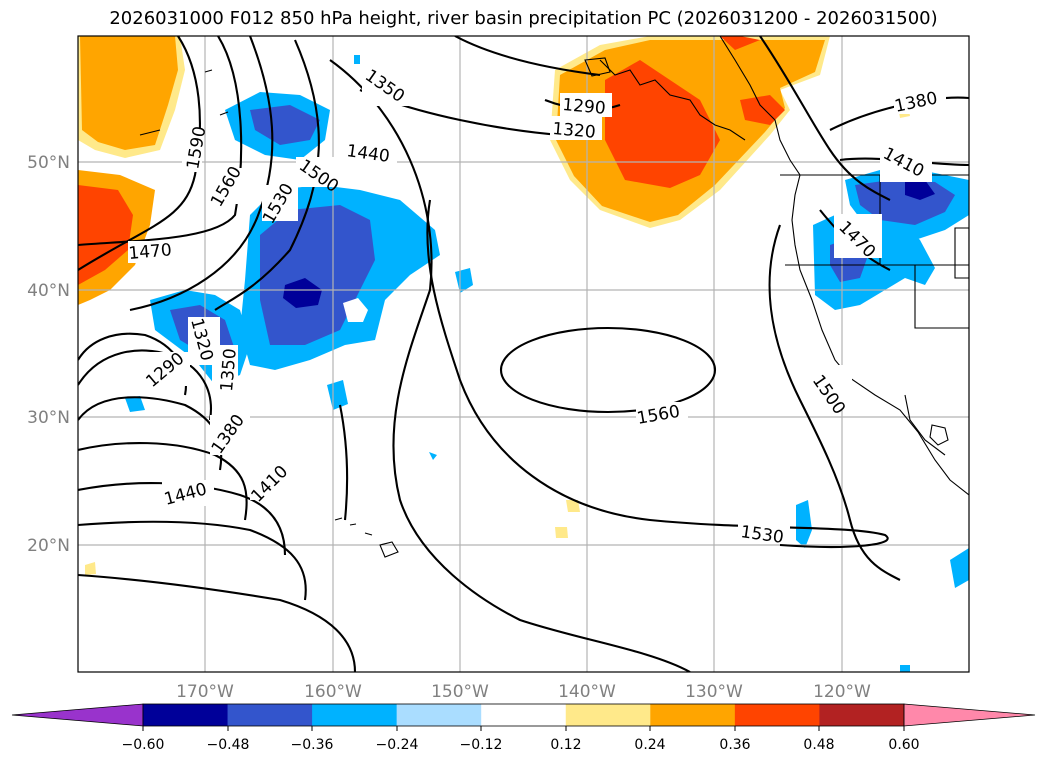  I want to click on lat-label: 30°N, so click(48, 418).